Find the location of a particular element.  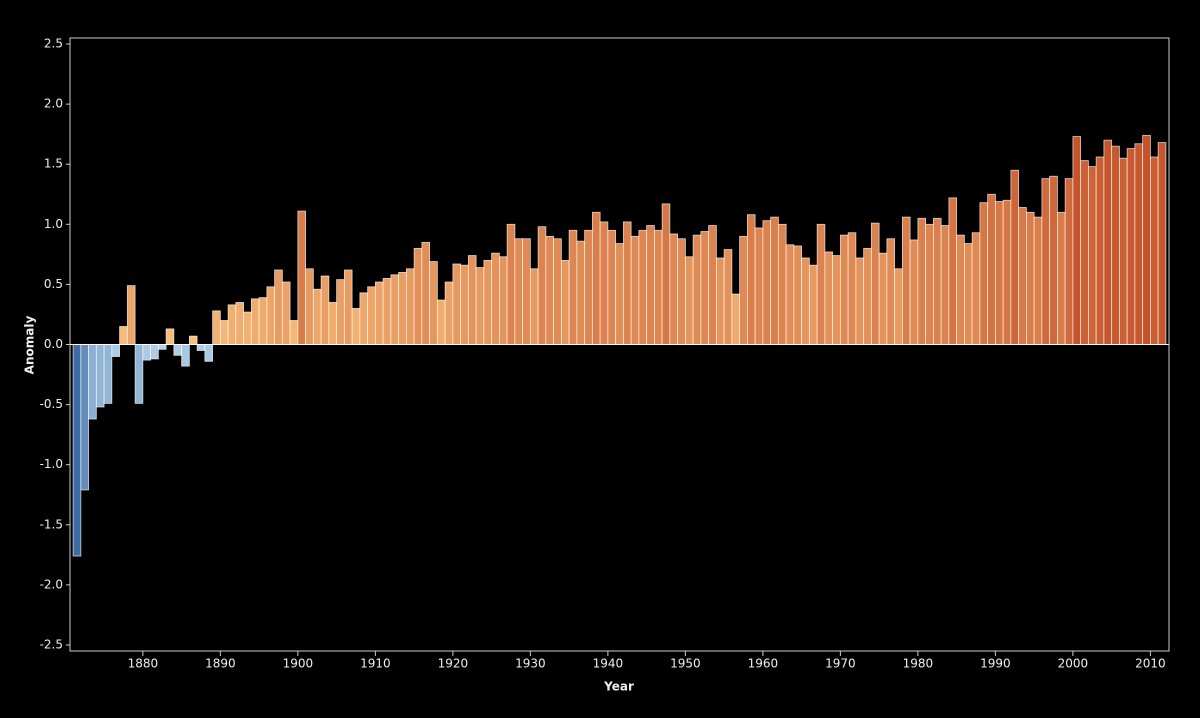

x-tick-label: 1950 is located at coordinates (685, 664).